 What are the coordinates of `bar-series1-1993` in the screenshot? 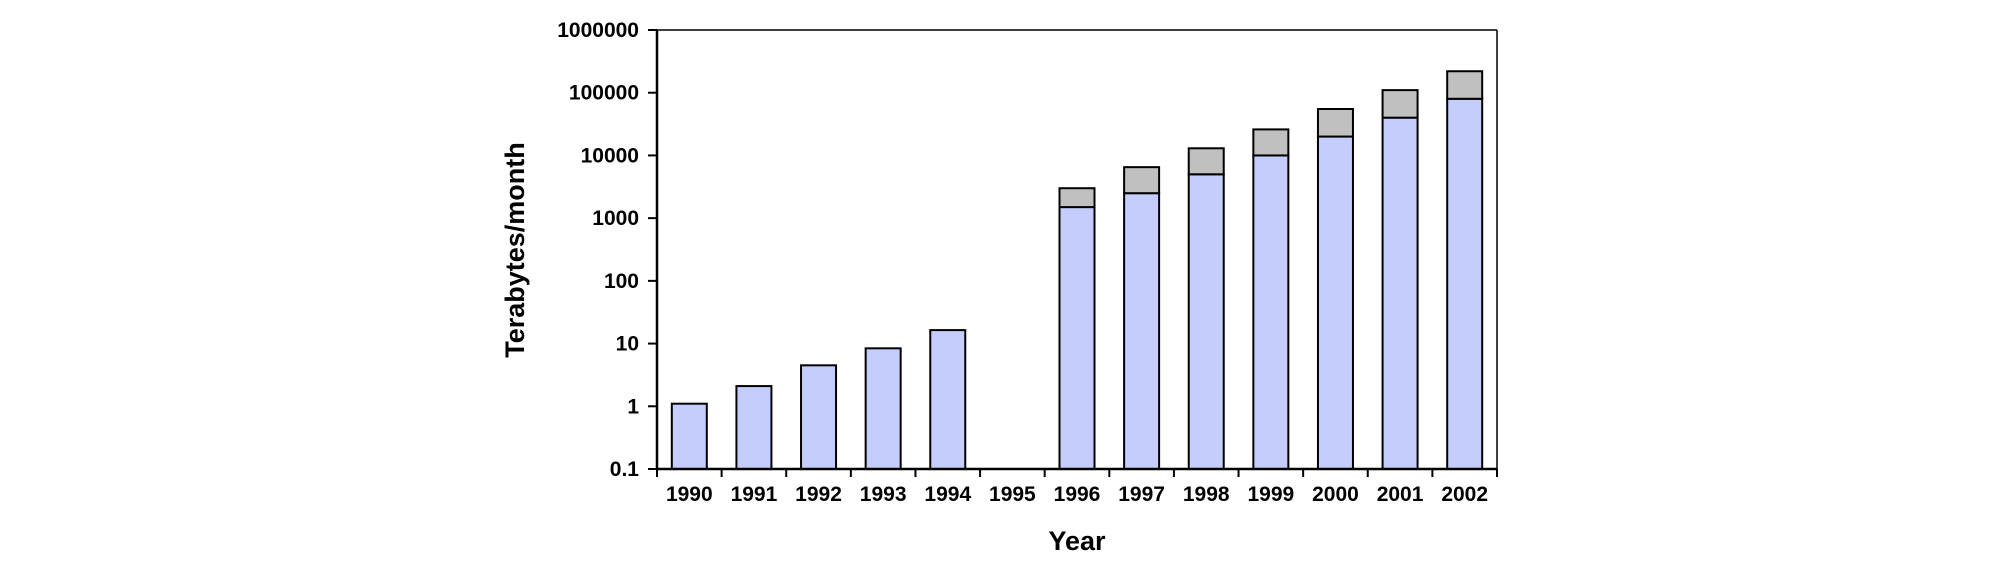 It's located at (883, 408).